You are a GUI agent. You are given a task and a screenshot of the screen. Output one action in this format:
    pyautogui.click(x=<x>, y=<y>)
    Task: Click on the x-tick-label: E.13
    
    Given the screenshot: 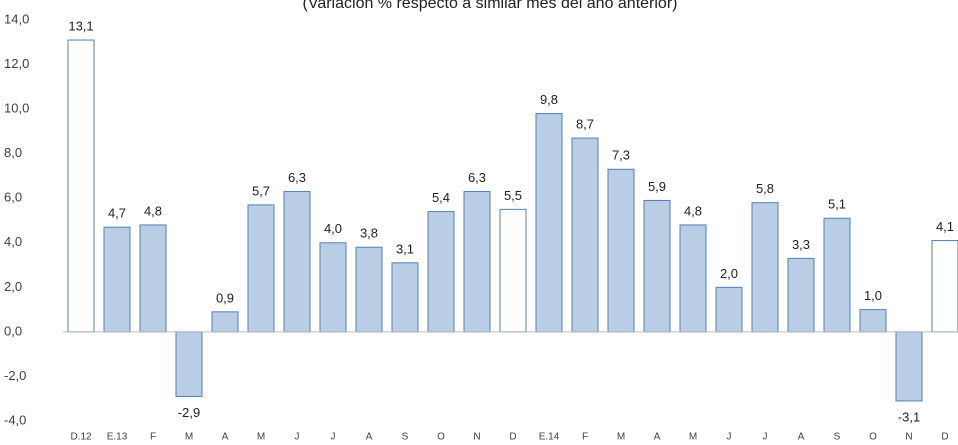 What is the action you would take?
    pyautogui.click(x=117, y=437)
    